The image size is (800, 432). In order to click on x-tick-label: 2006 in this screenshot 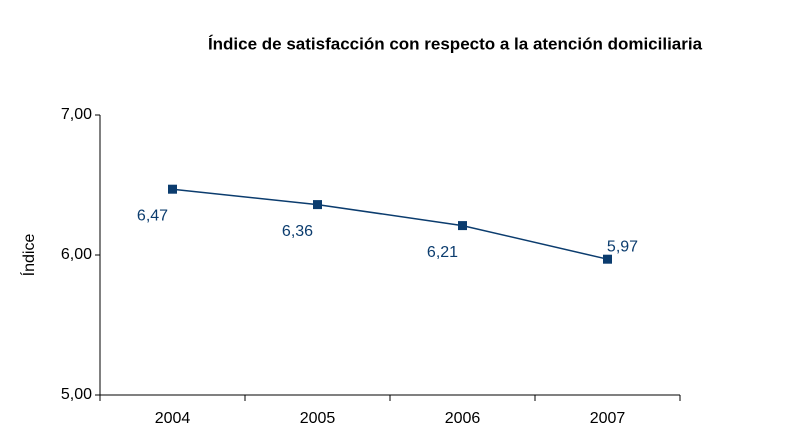, I will do `click(463, 418)`.